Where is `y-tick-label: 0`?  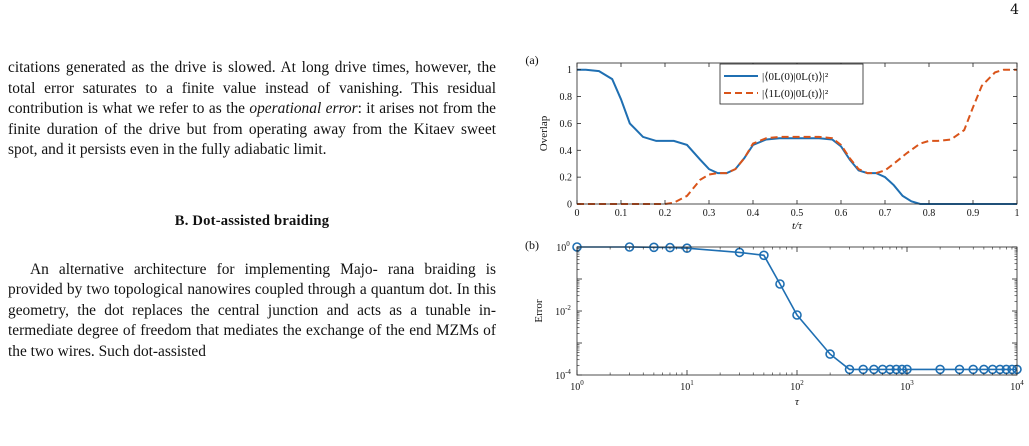 y-tick-label: 0 is located at coordinates (569, 205).